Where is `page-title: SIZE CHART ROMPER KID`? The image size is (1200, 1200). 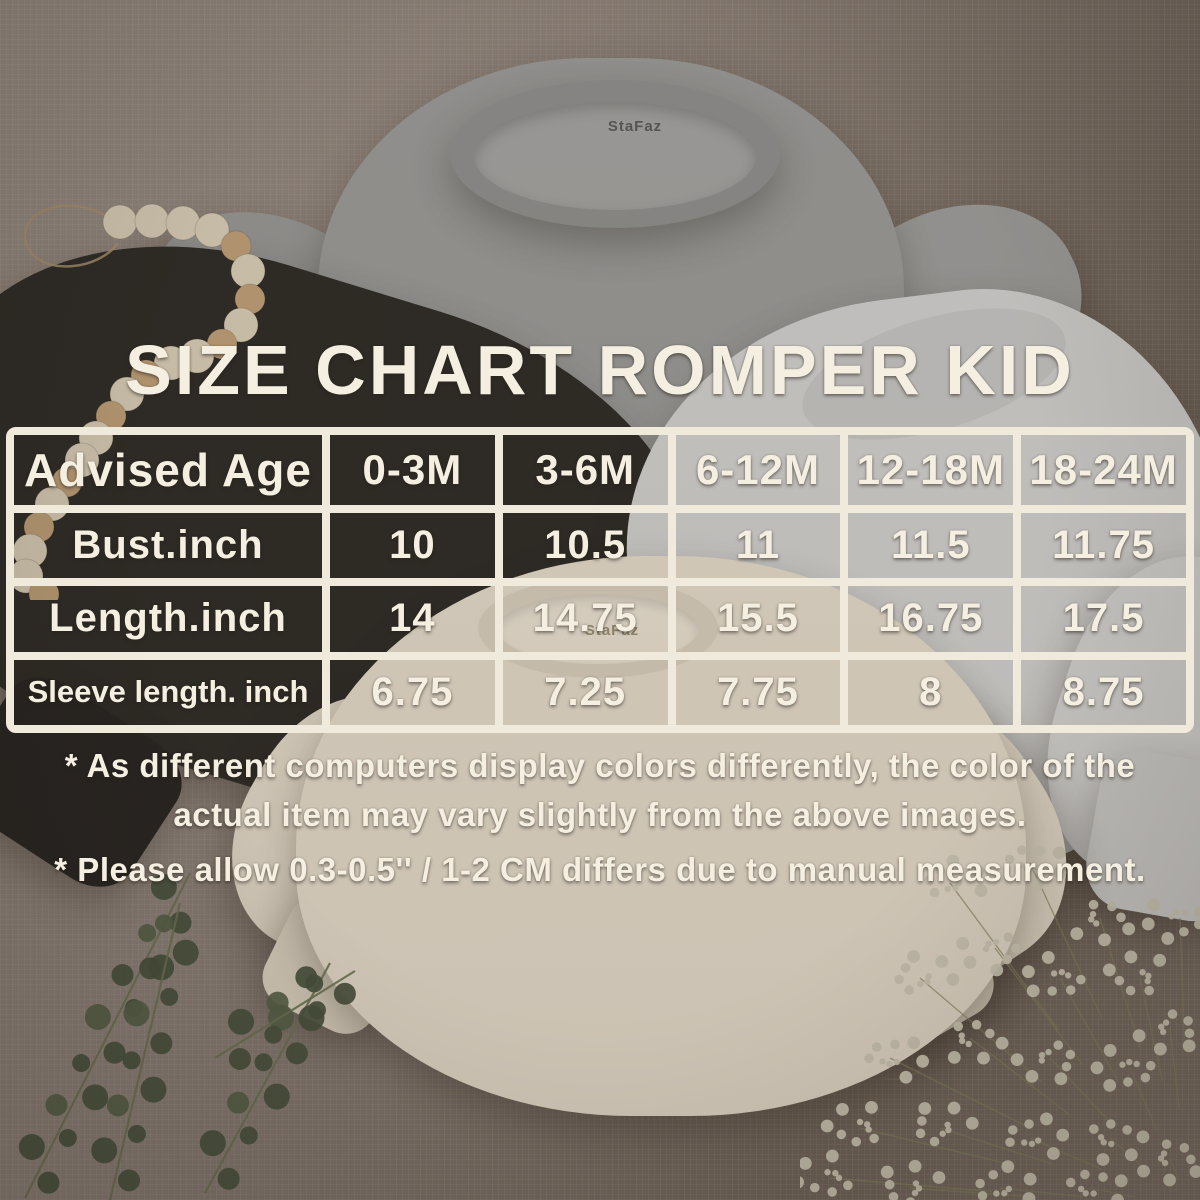
page-title: SIZE CHART ROMPER KID is located at coordinates (600, 370).